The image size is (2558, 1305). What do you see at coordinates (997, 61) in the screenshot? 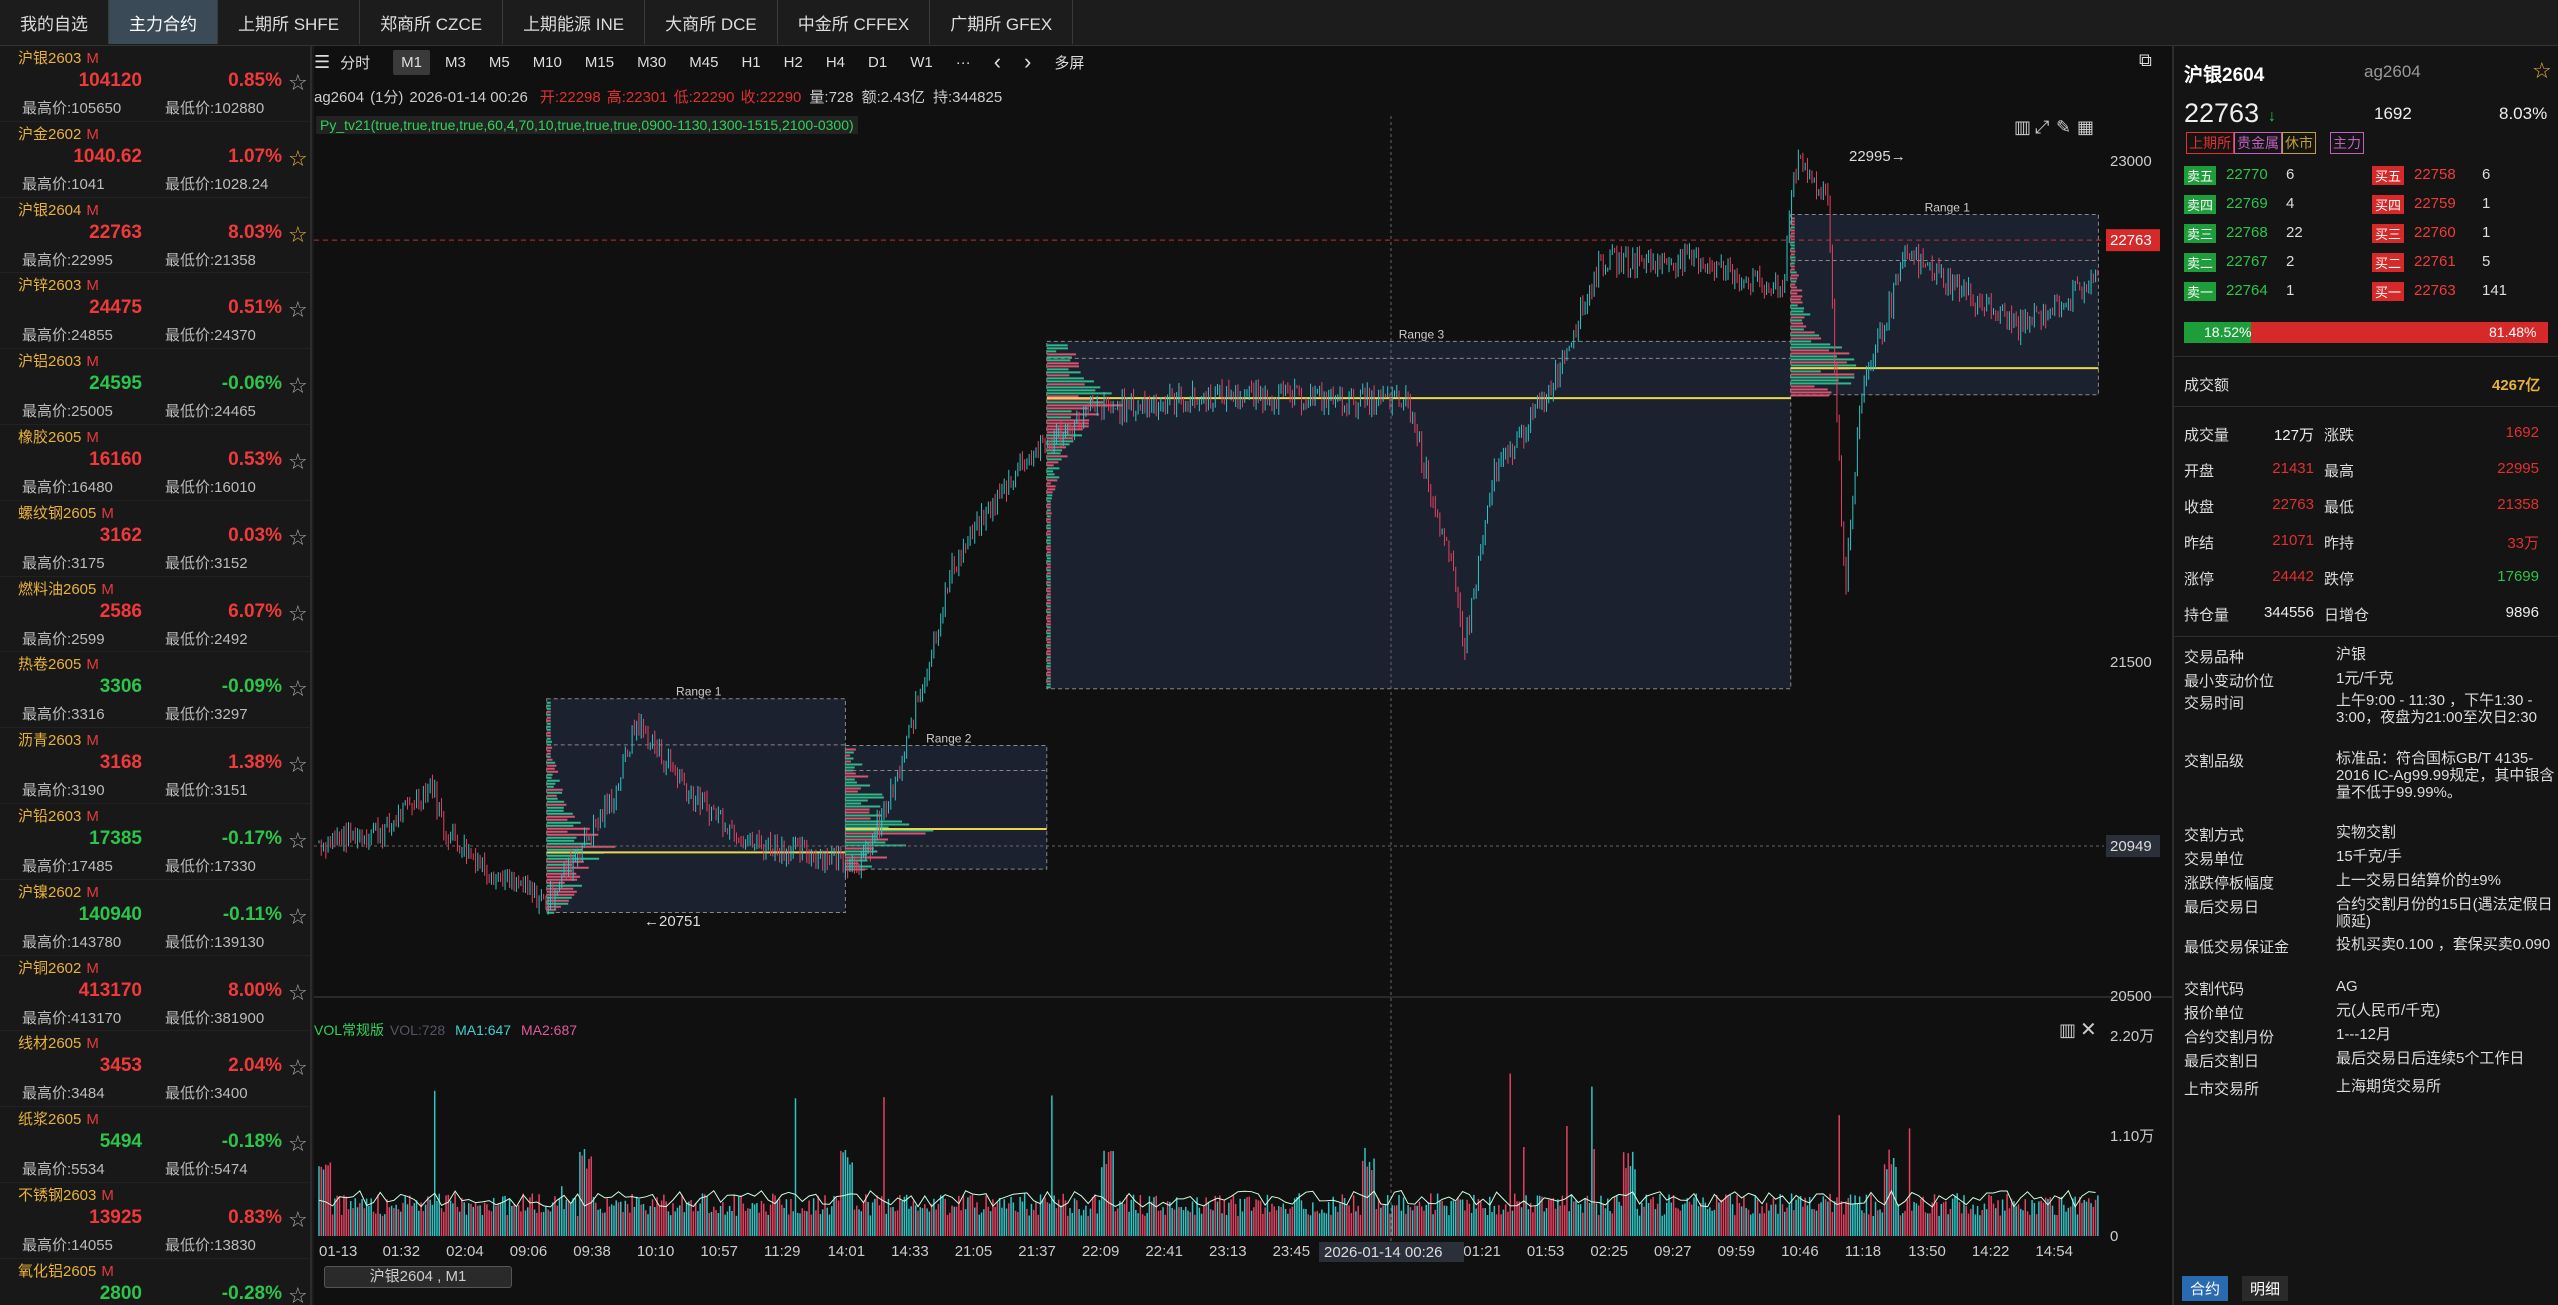
I see `prev-icon: ‹` at bounding box center [997, 61].